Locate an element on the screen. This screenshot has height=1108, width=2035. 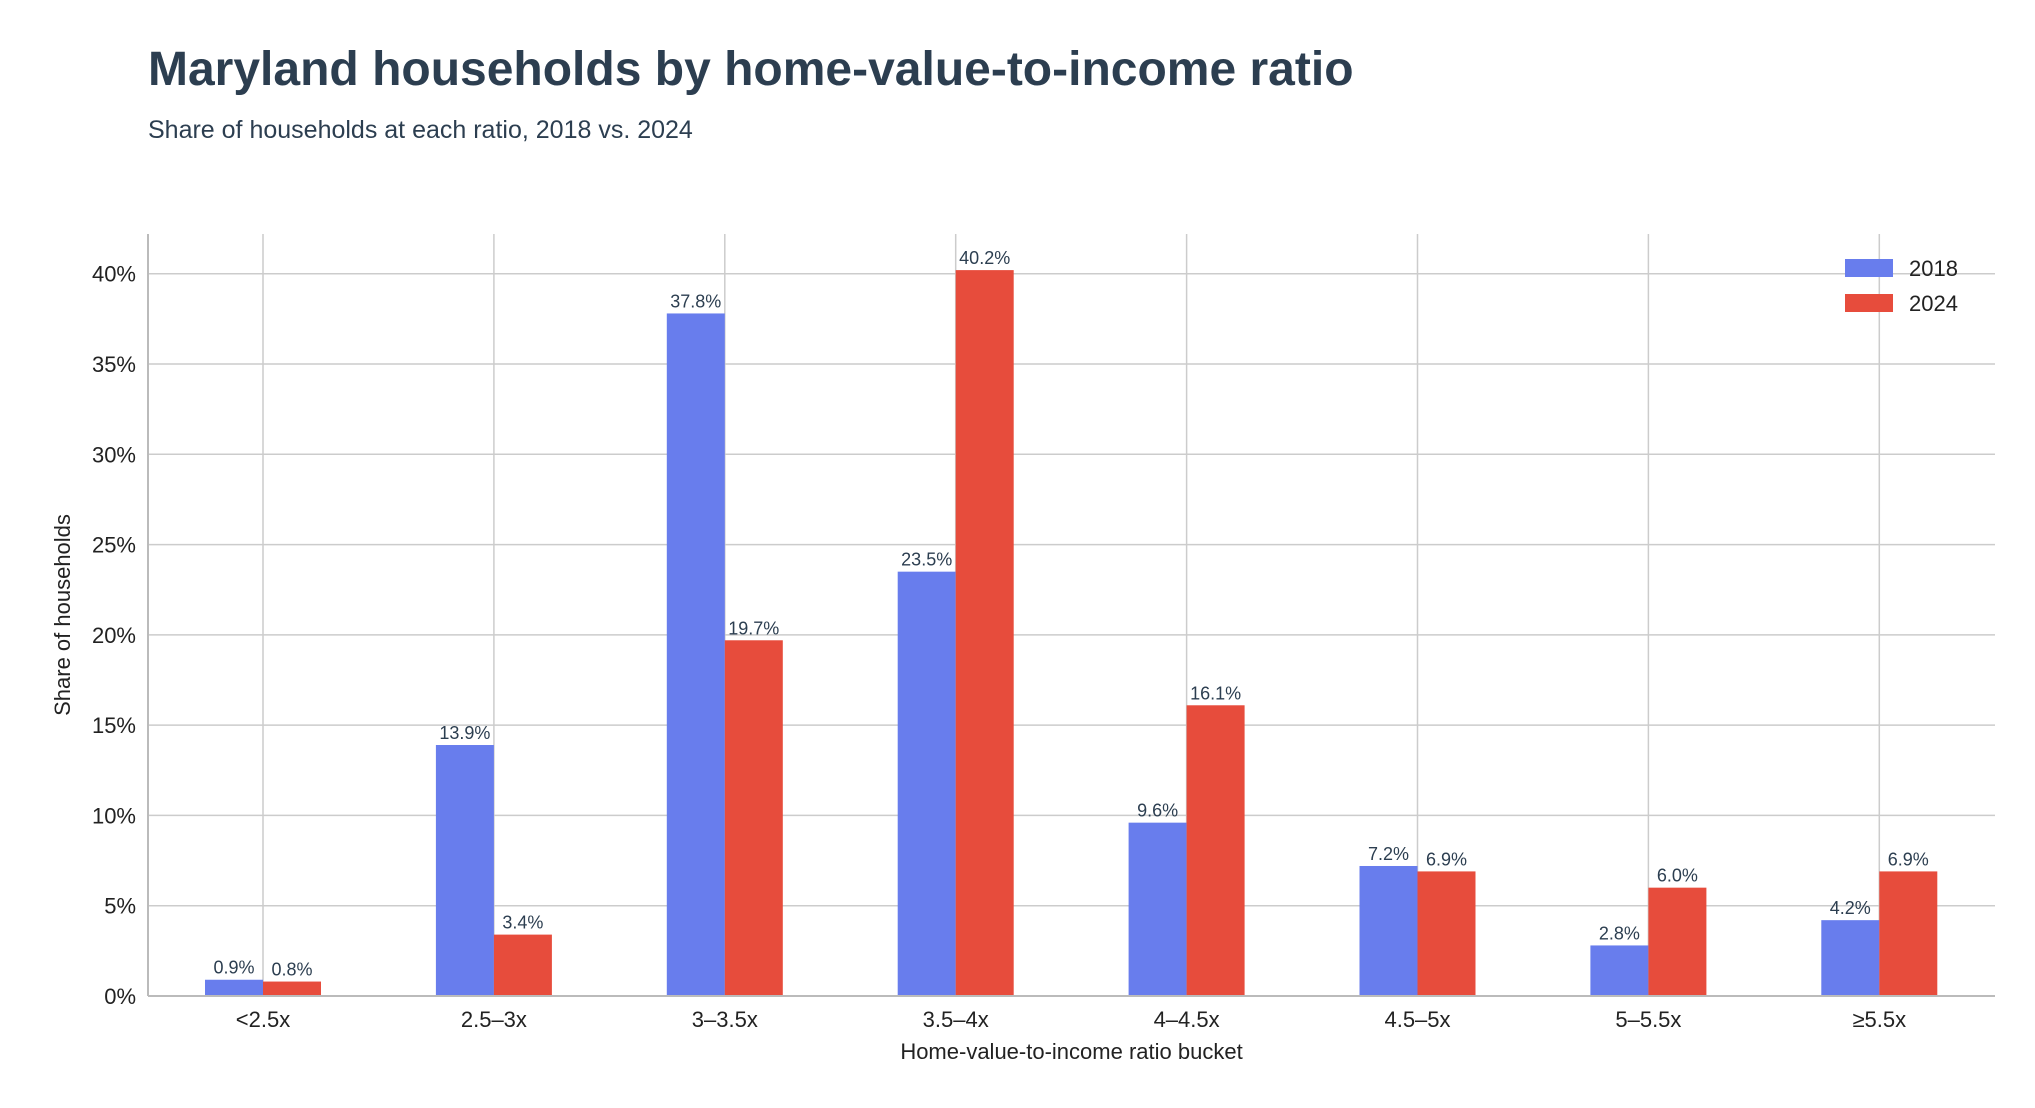
chart-legend: 2018 2024 is located at coordinates (1901, 286).